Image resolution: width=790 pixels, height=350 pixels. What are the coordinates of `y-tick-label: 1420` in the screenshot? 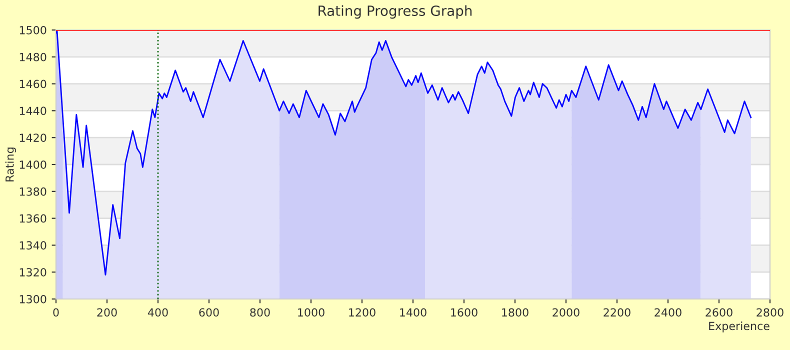 It's located at (33, 138).